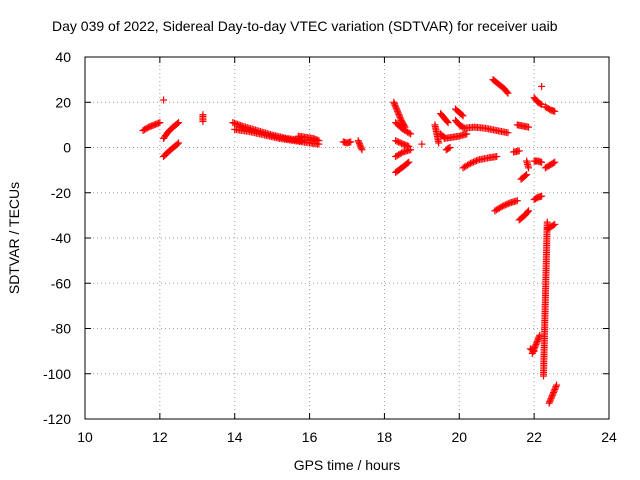 This screenshot has height=480, width=640. What do you see at coordinates (61, 238) in the screenshot?
I see `y-tick-label: -40` at bounding box center [61, 238].